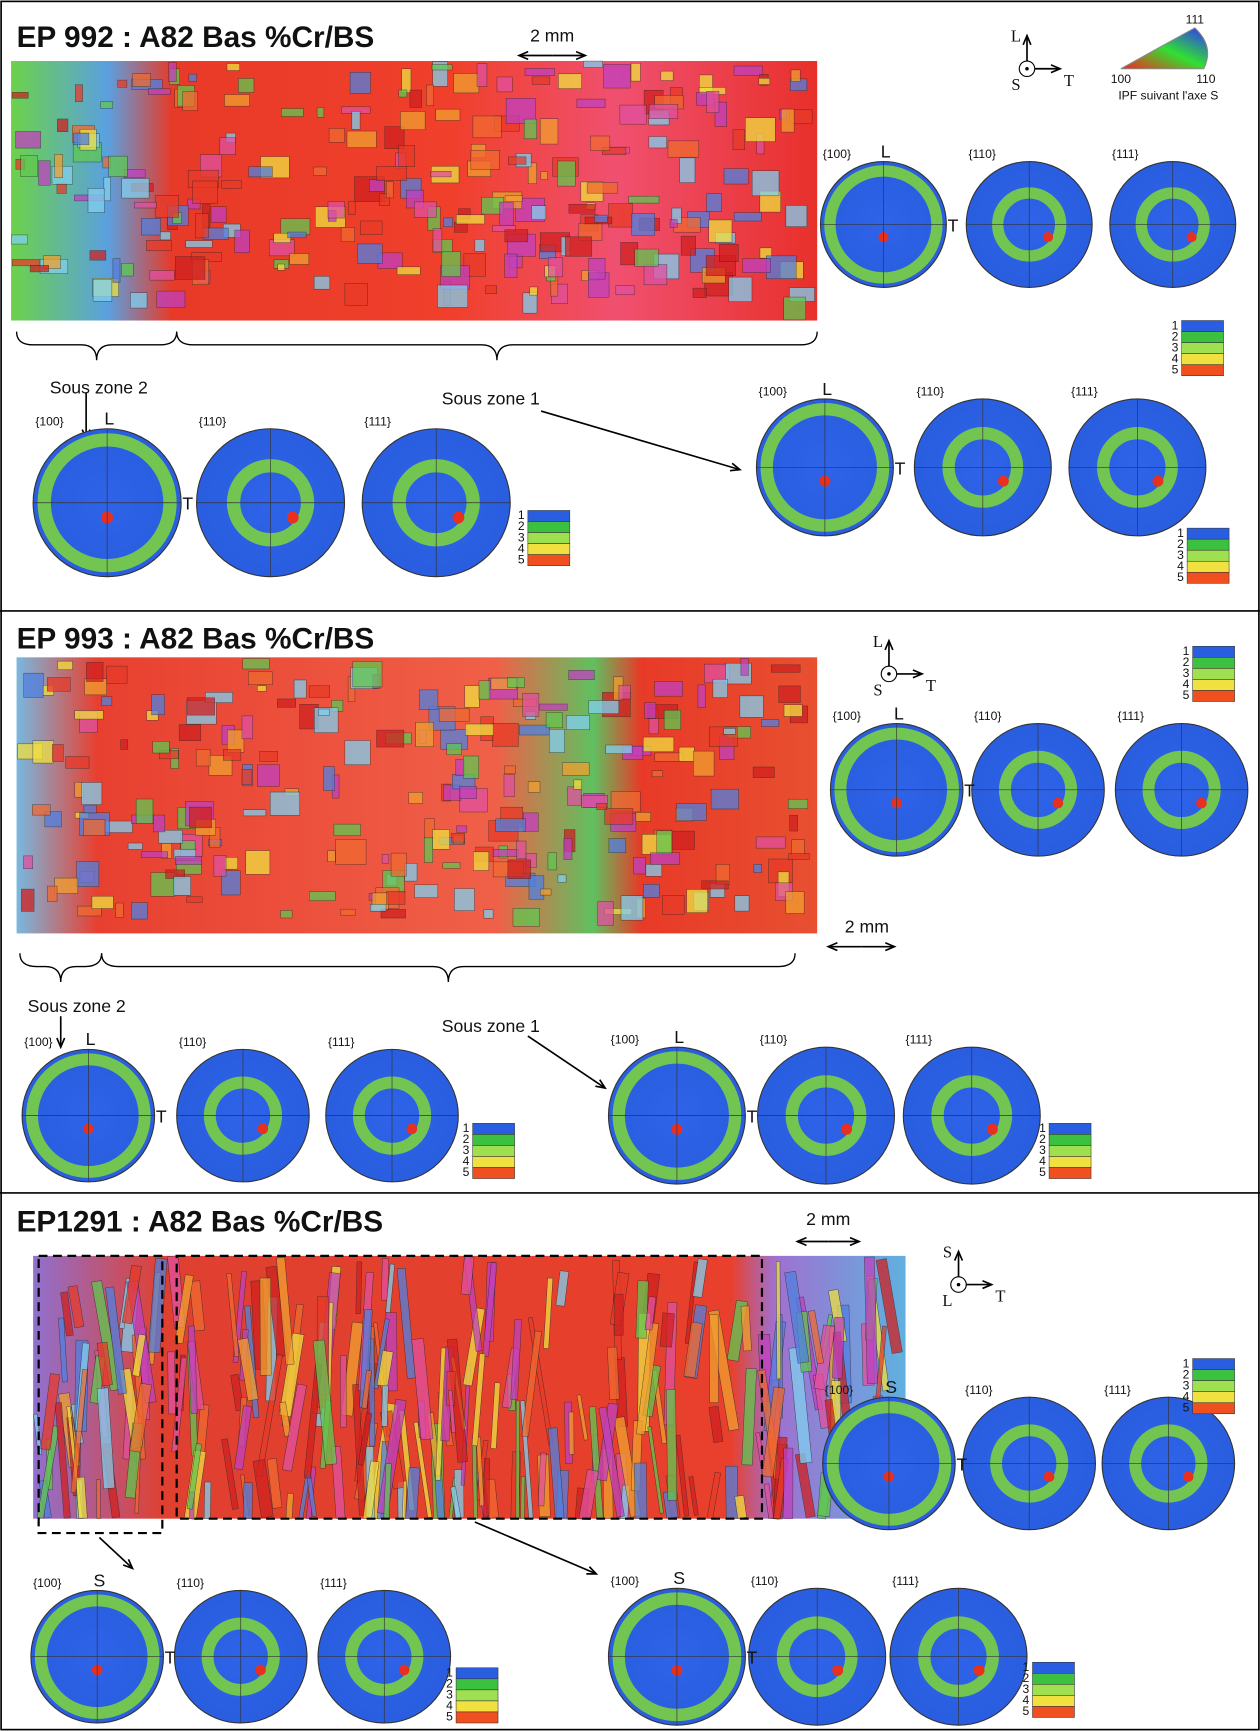 This screenshot has height=1731, width=1260. Describe the element at coordinates (1195, 19) in the screenshot. I see `ipf-label: 111` at that location.